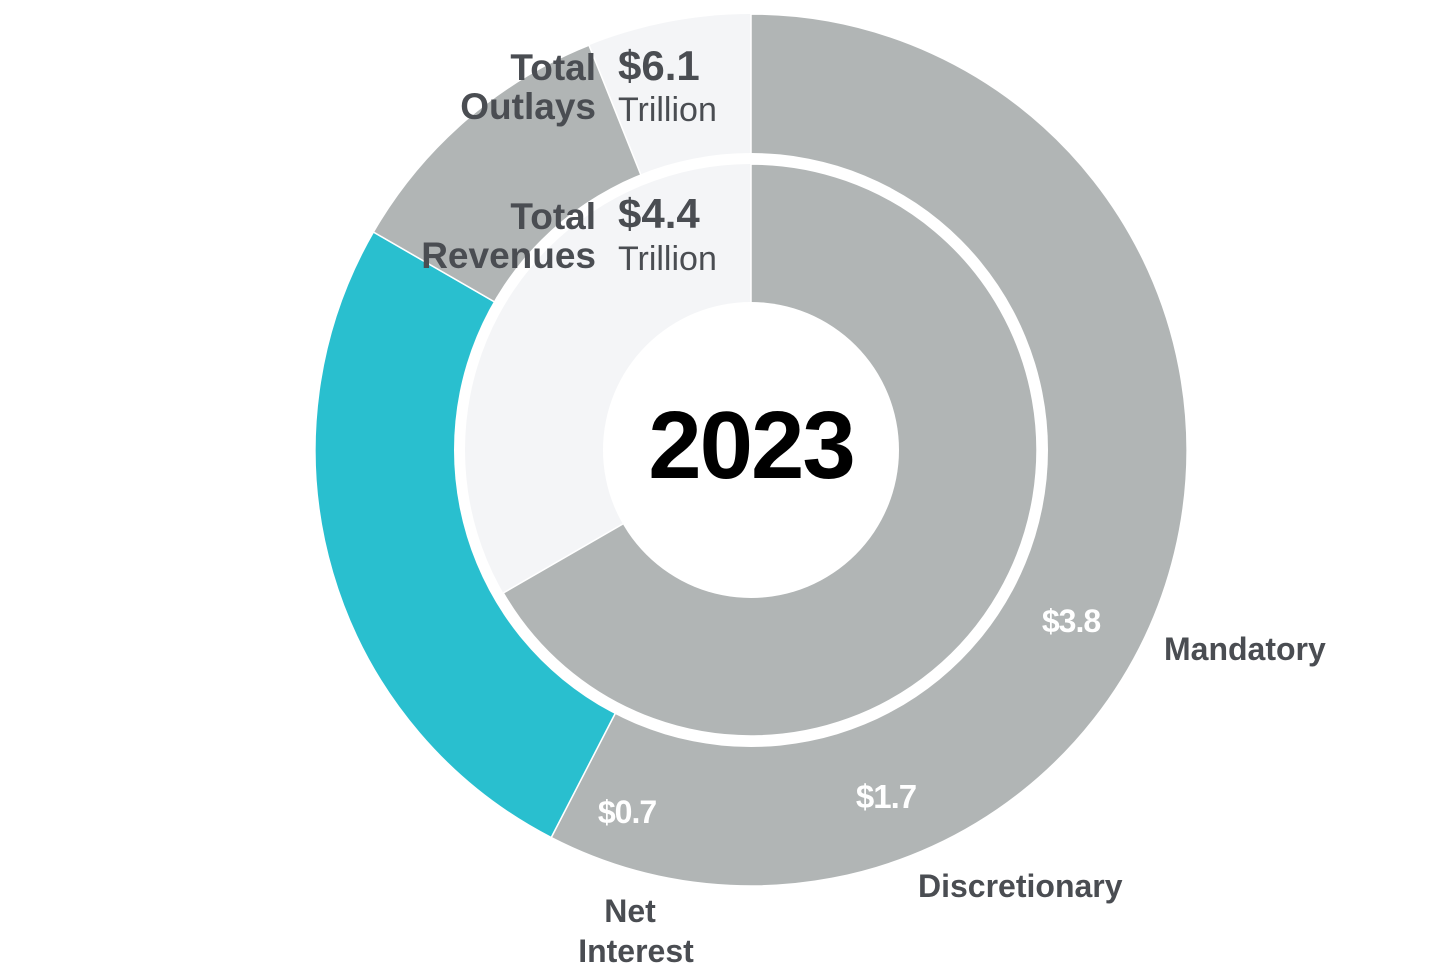  Describe the element at coordinates (751, 445) in the screenshot. I see `year-label: 2023` at that location.